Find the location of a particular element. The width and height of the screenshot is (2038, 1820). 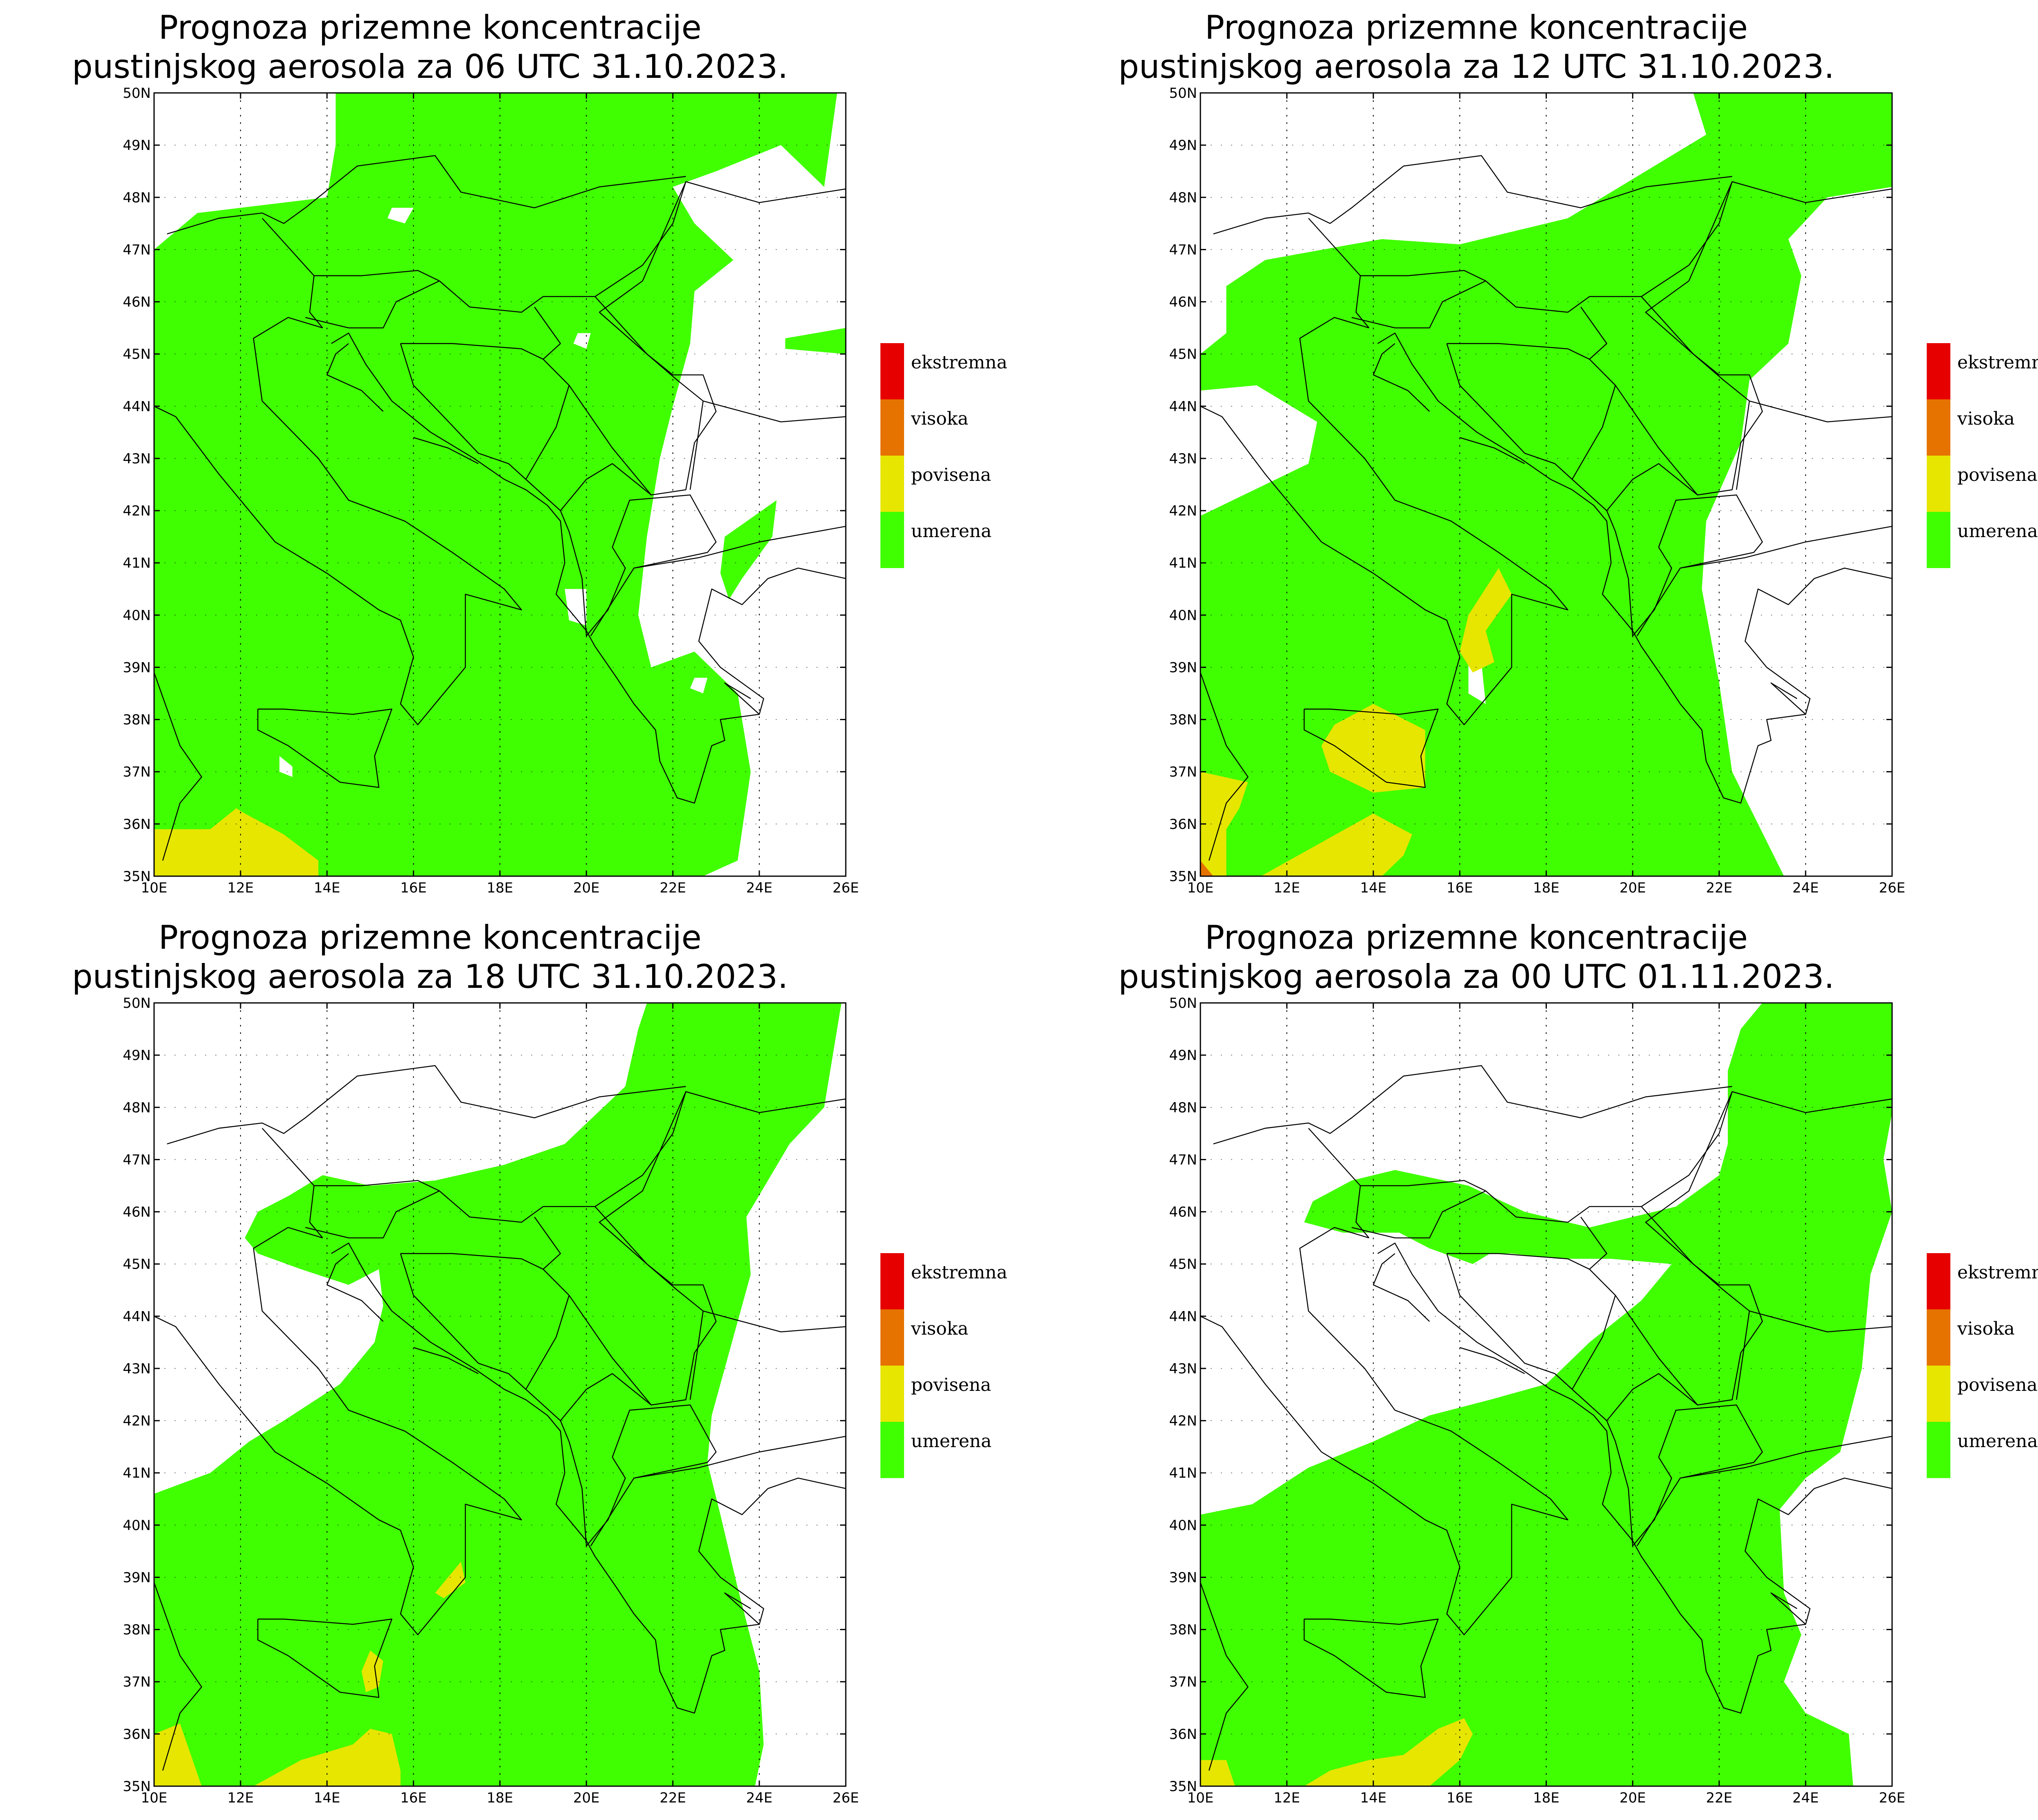

lat-label: 47N is located at coordinates (137, 1160).